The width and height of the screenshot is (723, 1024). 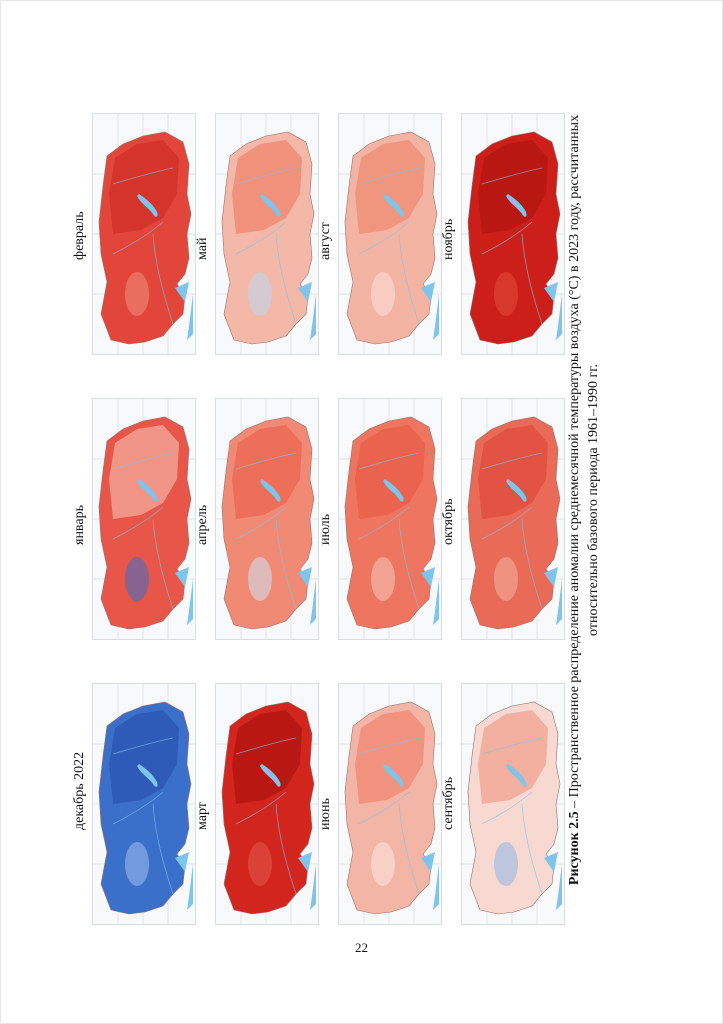 I want to click on map-label: апрель, so click(x=202, y=524).